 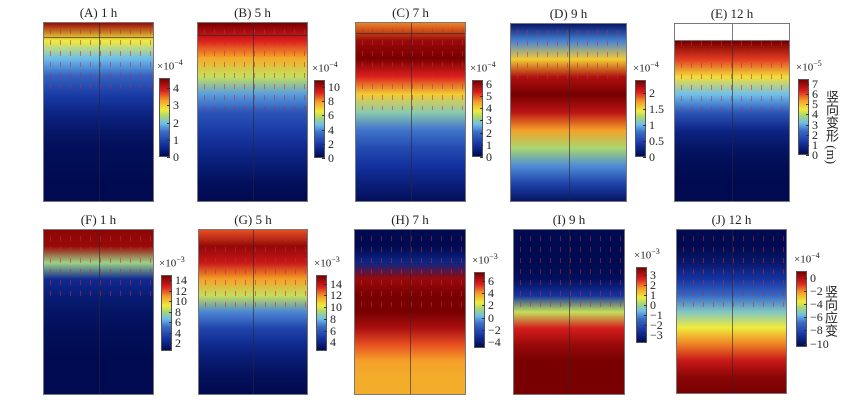 What do you see at coordinates (815, 84) in the screenshot?
I see `colorbar-tick-label: 7` at bounding box center [815, 84].